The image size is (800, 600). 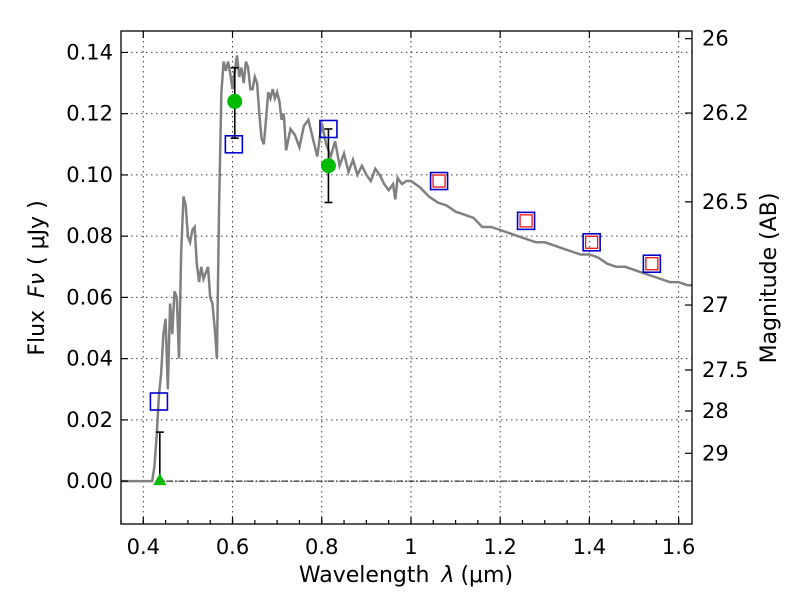 I want to click on x-tick-label: 0.4, so click(x=143, y=547).